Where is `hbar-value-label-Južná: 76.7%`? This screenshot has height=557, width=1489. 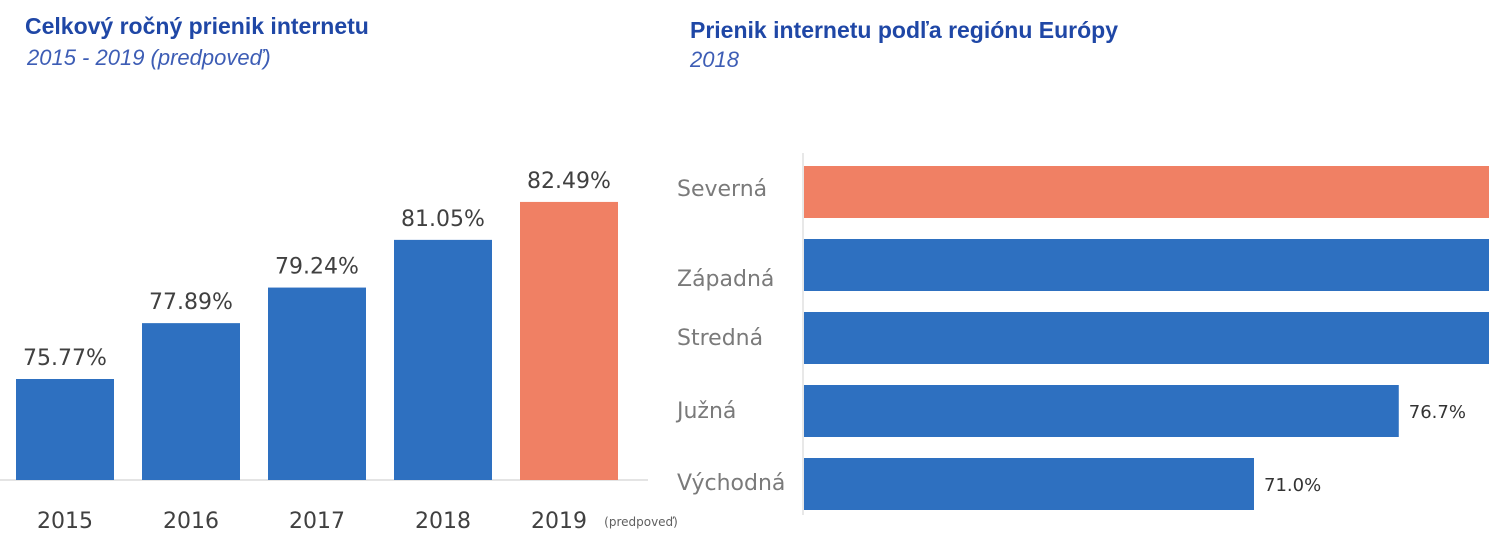
hbar-value-label-Južná: 76.7% is located at coordinates (1437, 412).